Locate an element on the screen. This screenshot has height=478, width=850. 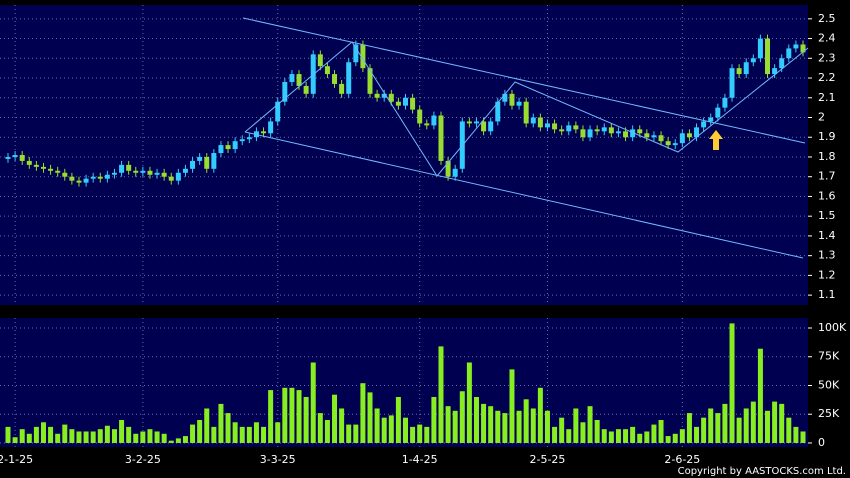
y-tick-label: 1.8 is located at coordinates (827, 156).